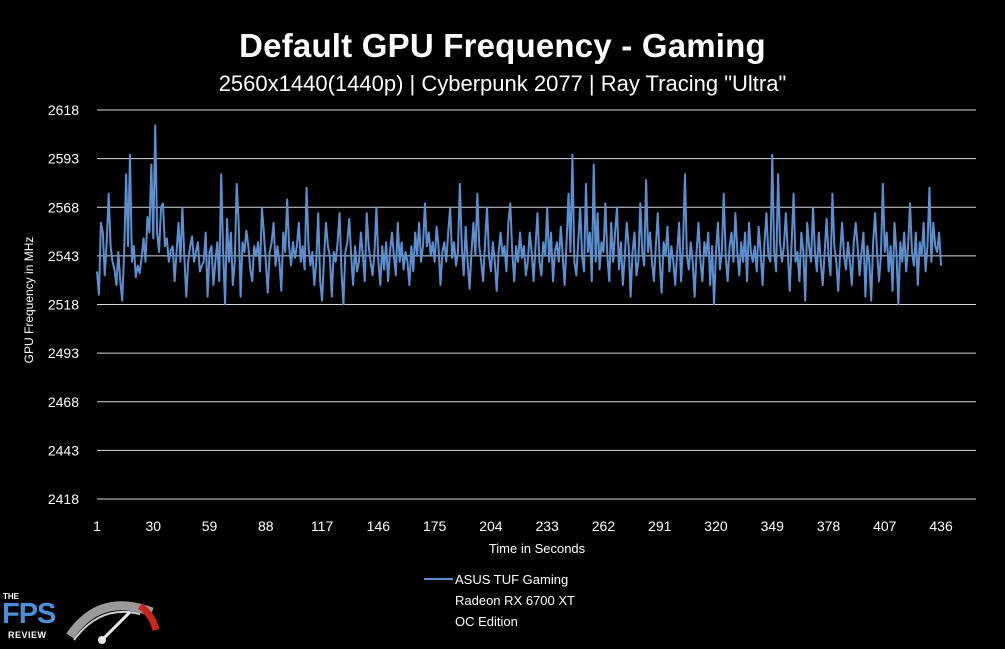 This screenshot has width=1005, height=649. What do you see at coordinates (63, 353) in the screenshot?
I see `y-tick-label: 2493` at bounding box center [63, 353].